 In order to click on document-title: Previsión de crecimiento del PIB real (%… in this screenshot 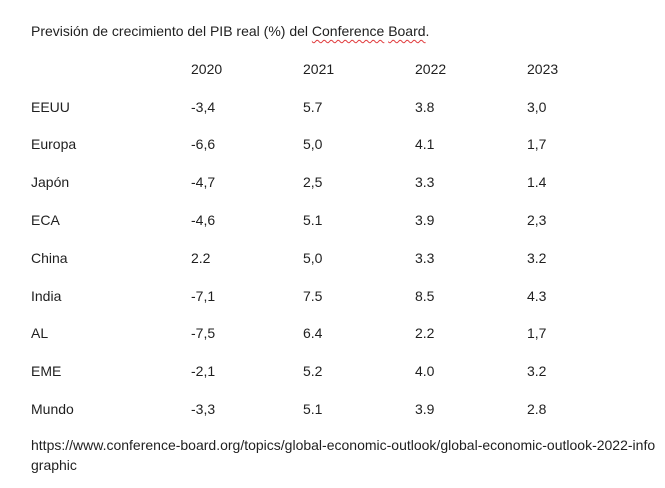, I will do `click(230, 31)`.